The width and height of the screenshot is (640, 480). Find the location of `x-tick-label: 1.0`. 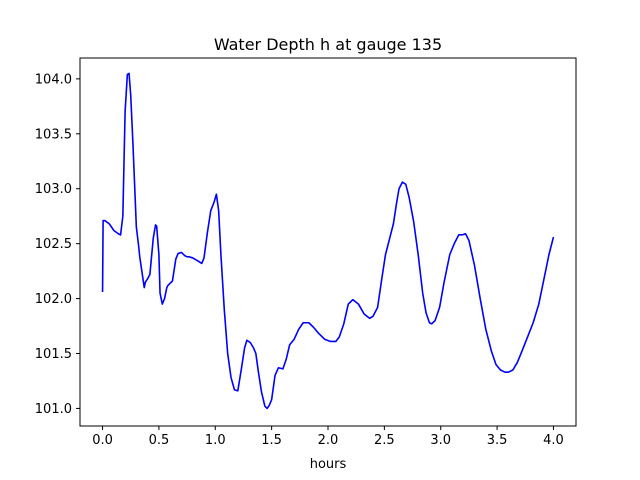

x-tick-label: 1.0 is located at coordinates (215, 440).